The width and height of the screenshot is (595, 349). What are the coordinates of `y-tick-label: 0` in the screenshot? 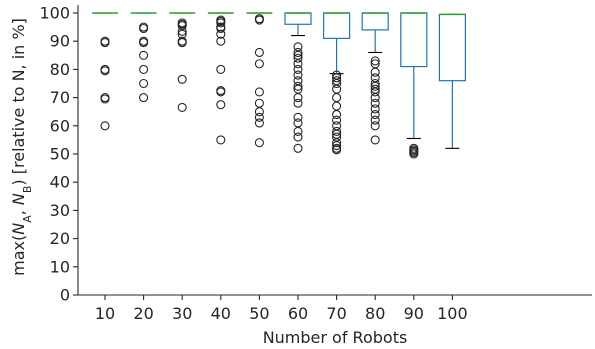 It's located at (65, 295).